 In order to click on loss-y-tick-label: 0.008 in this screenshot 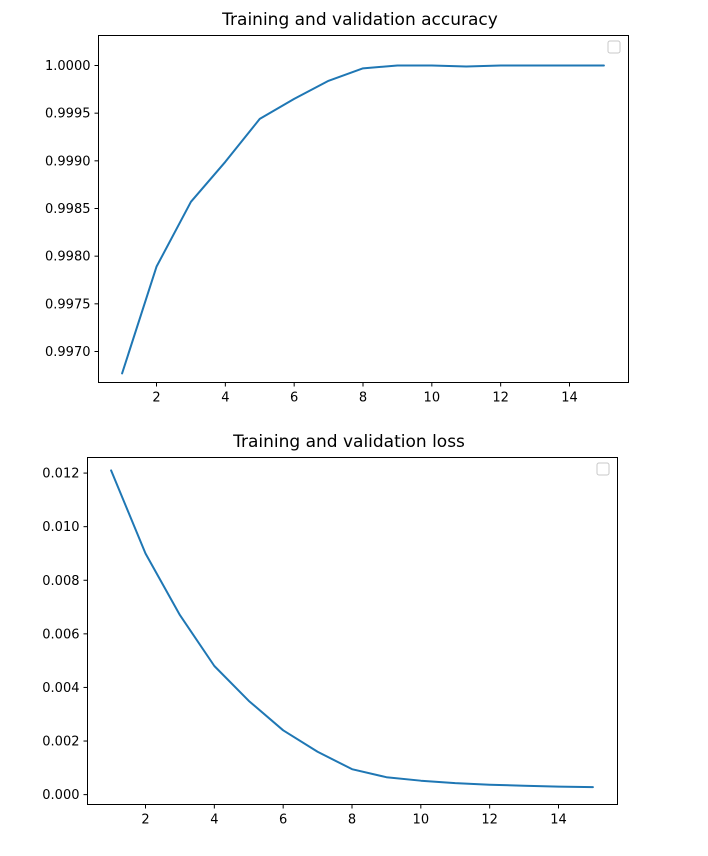, I will do `click(60, 581)`.